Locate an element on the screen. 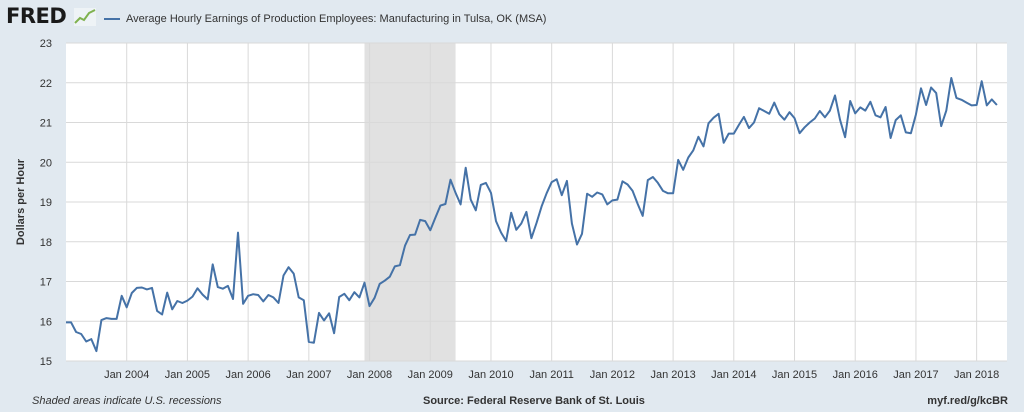 Image resolution: width=1024 pixels, height=412 pixels. y-tick-label: 23 is located at coordinates (46, 44).